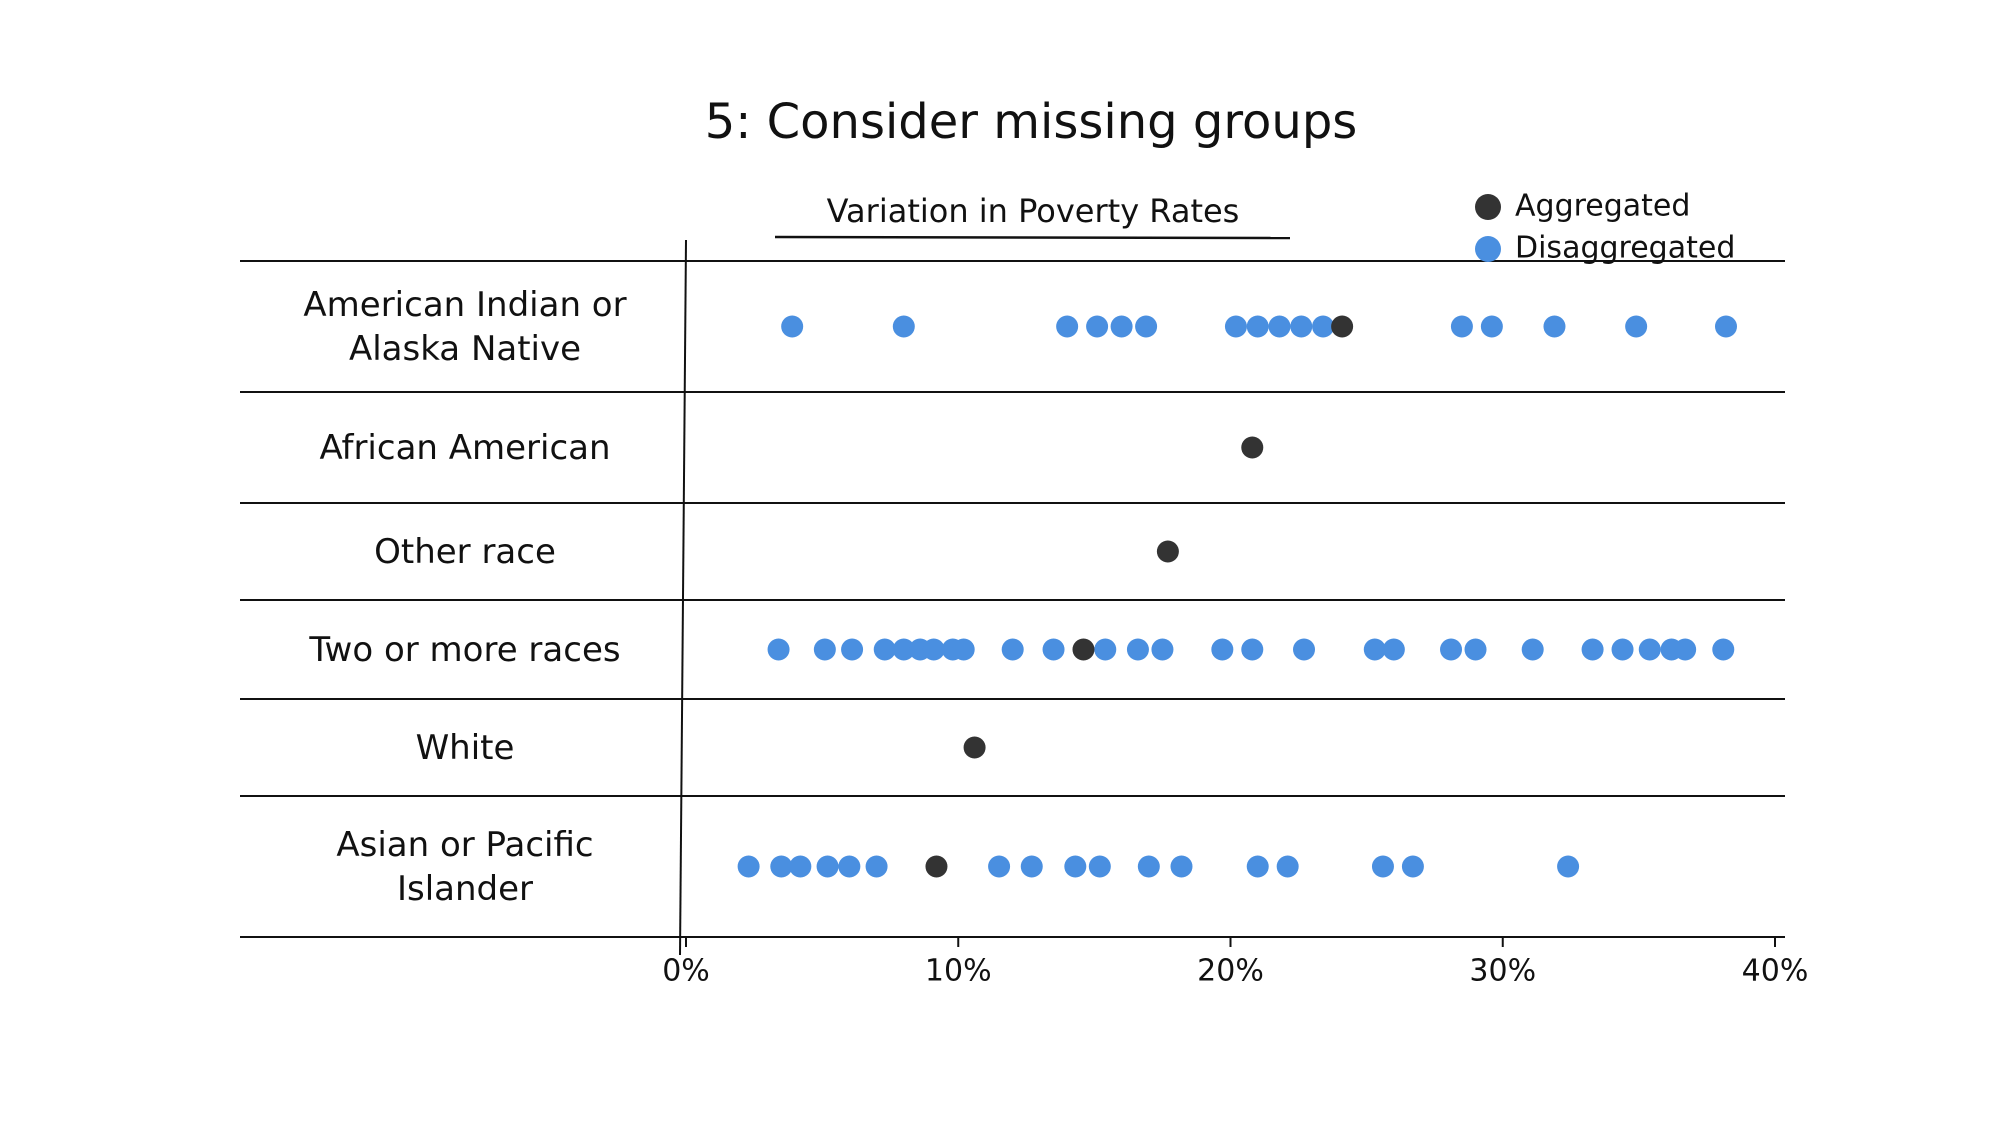 Image resolution: width=2000 pixels, height=1125 pixels. Describe the element at coordinates (465, 747) in the screenshot. I see `category-label: White` at that location.